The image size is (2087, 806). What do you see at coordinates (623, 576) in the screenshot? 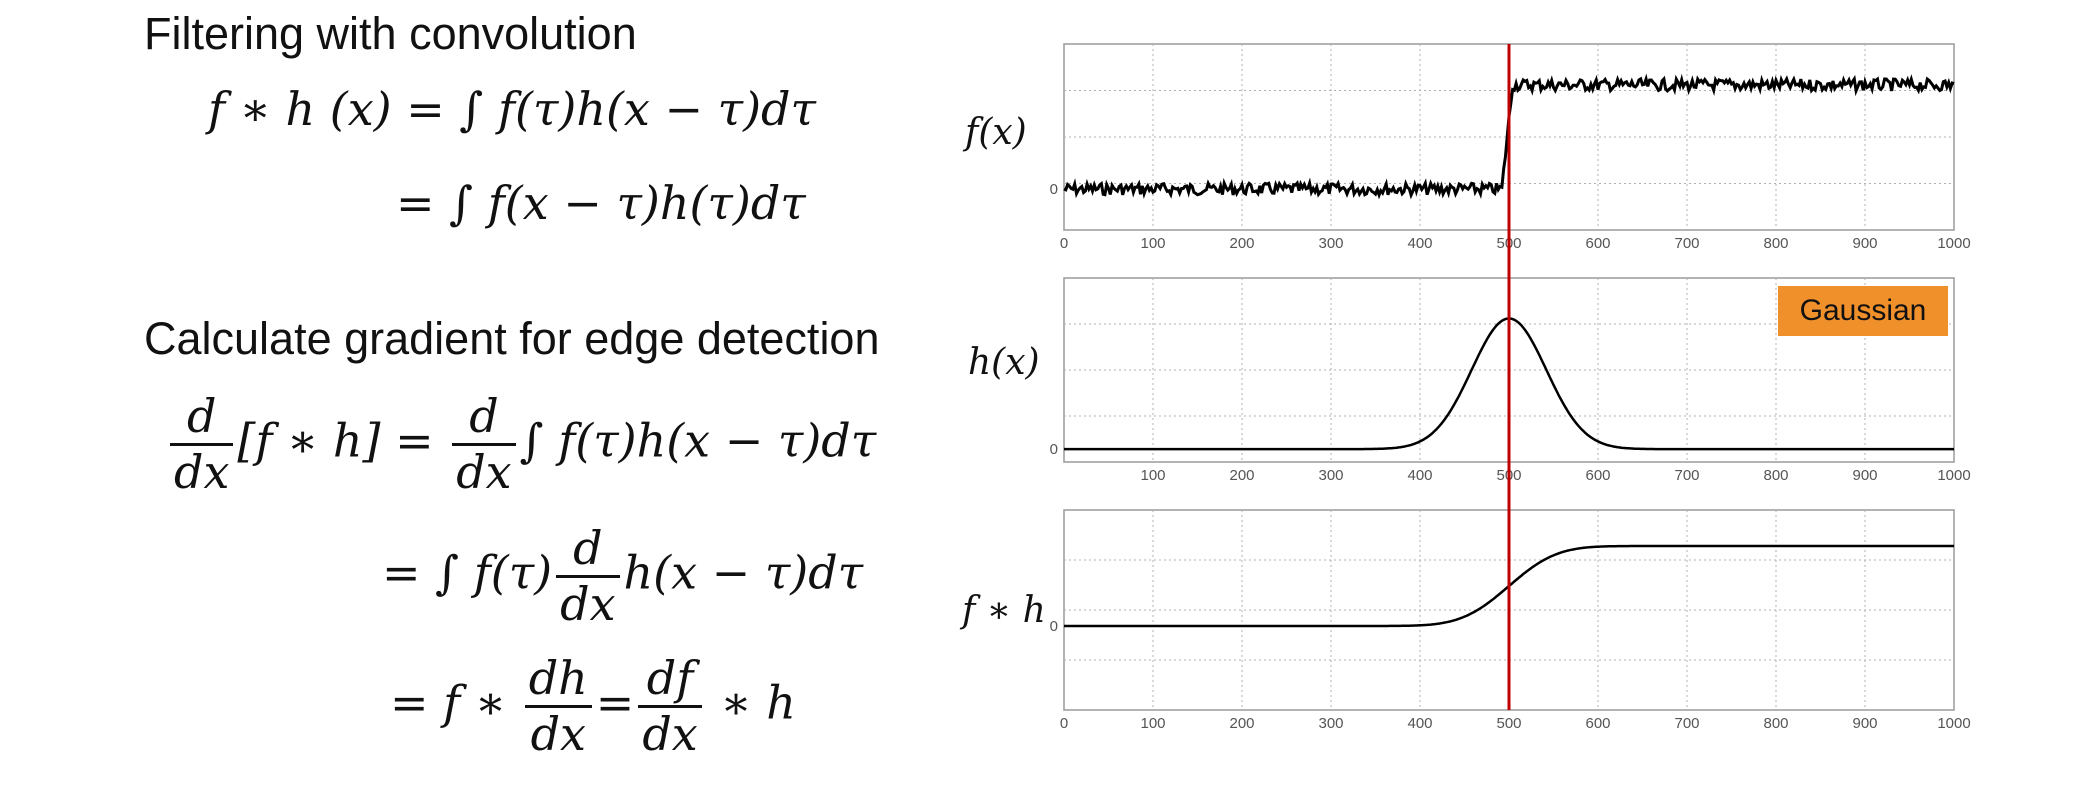
I see `gradient-equation-line2: = ∫ f(τ) d dx h(x − τ)dτ` at bounding box center [623, 576].